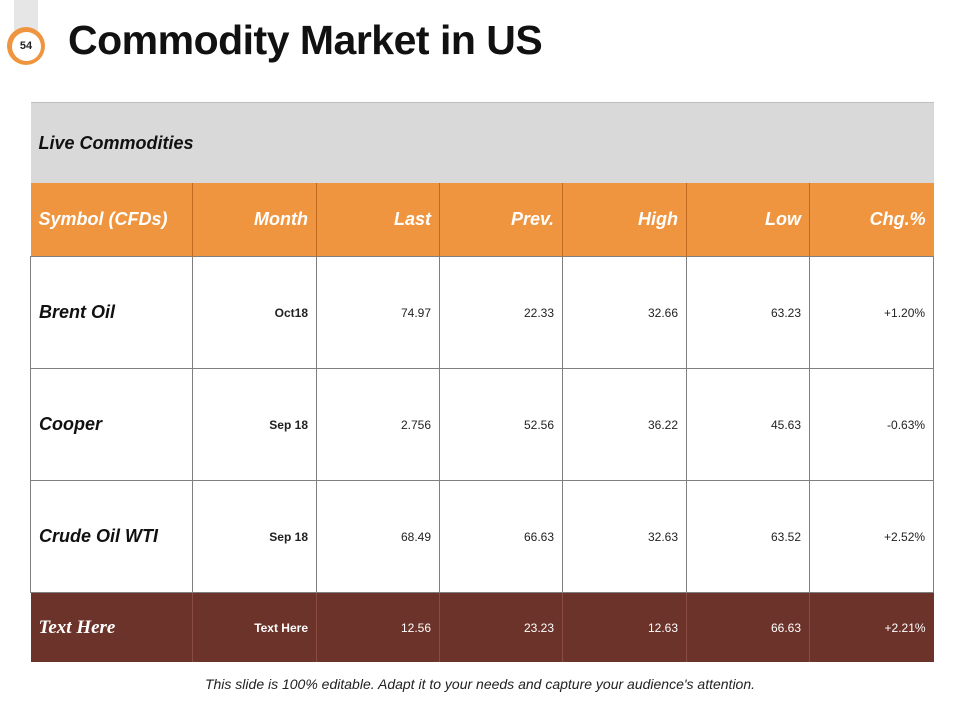  What do you see at coordinates (254, 220) in the screenshot?
I see `column-header-month: Month` at bounding box center [254, 220].